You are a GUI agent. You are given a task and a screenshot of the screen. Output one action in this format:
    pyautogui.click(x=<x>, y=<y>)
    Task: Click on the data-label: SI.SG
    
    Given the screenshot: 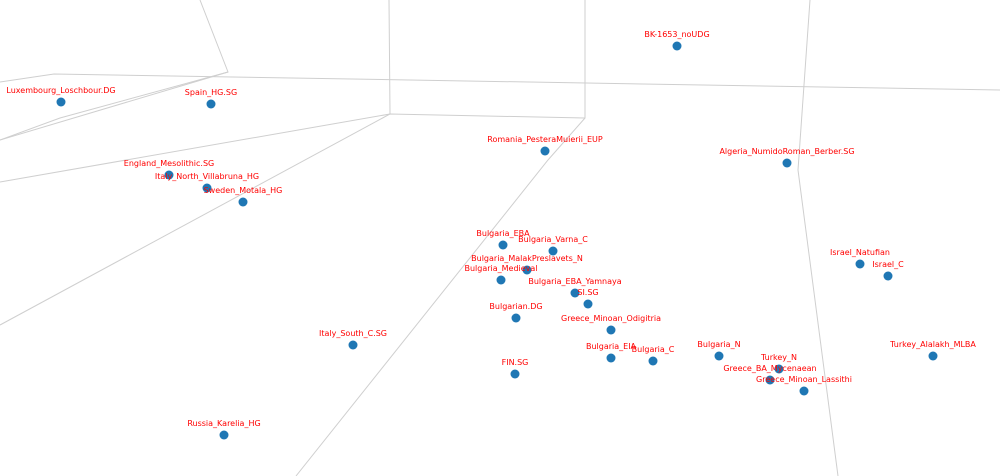 What is the action you would take?
    pyautogui.click(x=587, y=292)
    